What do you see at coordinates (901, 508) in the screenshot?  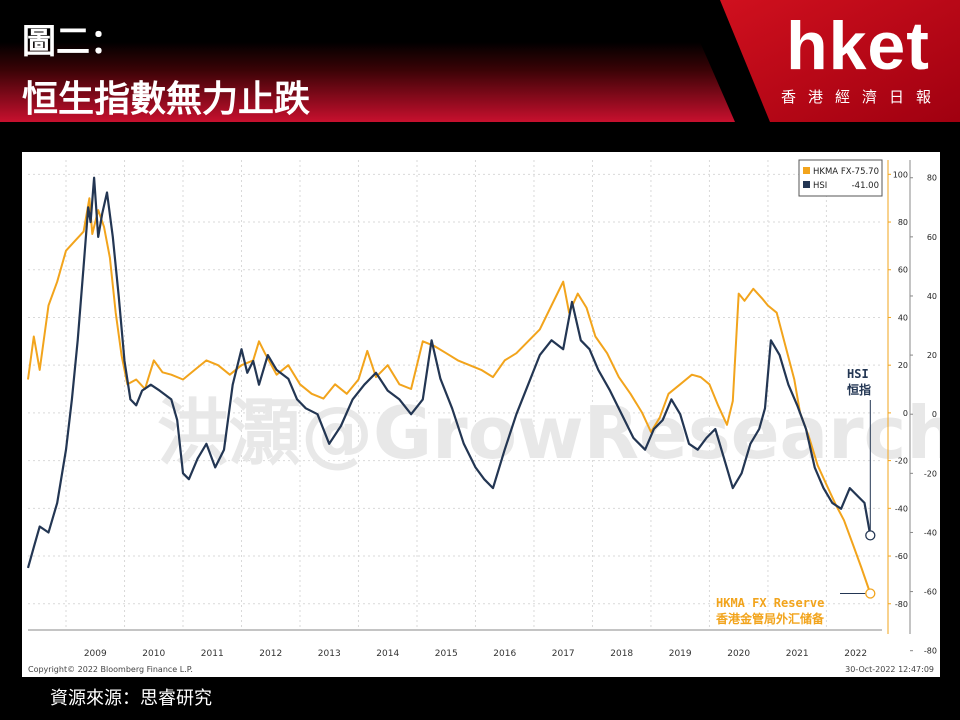 I see `y-tick-label-hkma: -40` at bounding box center [901, 508].